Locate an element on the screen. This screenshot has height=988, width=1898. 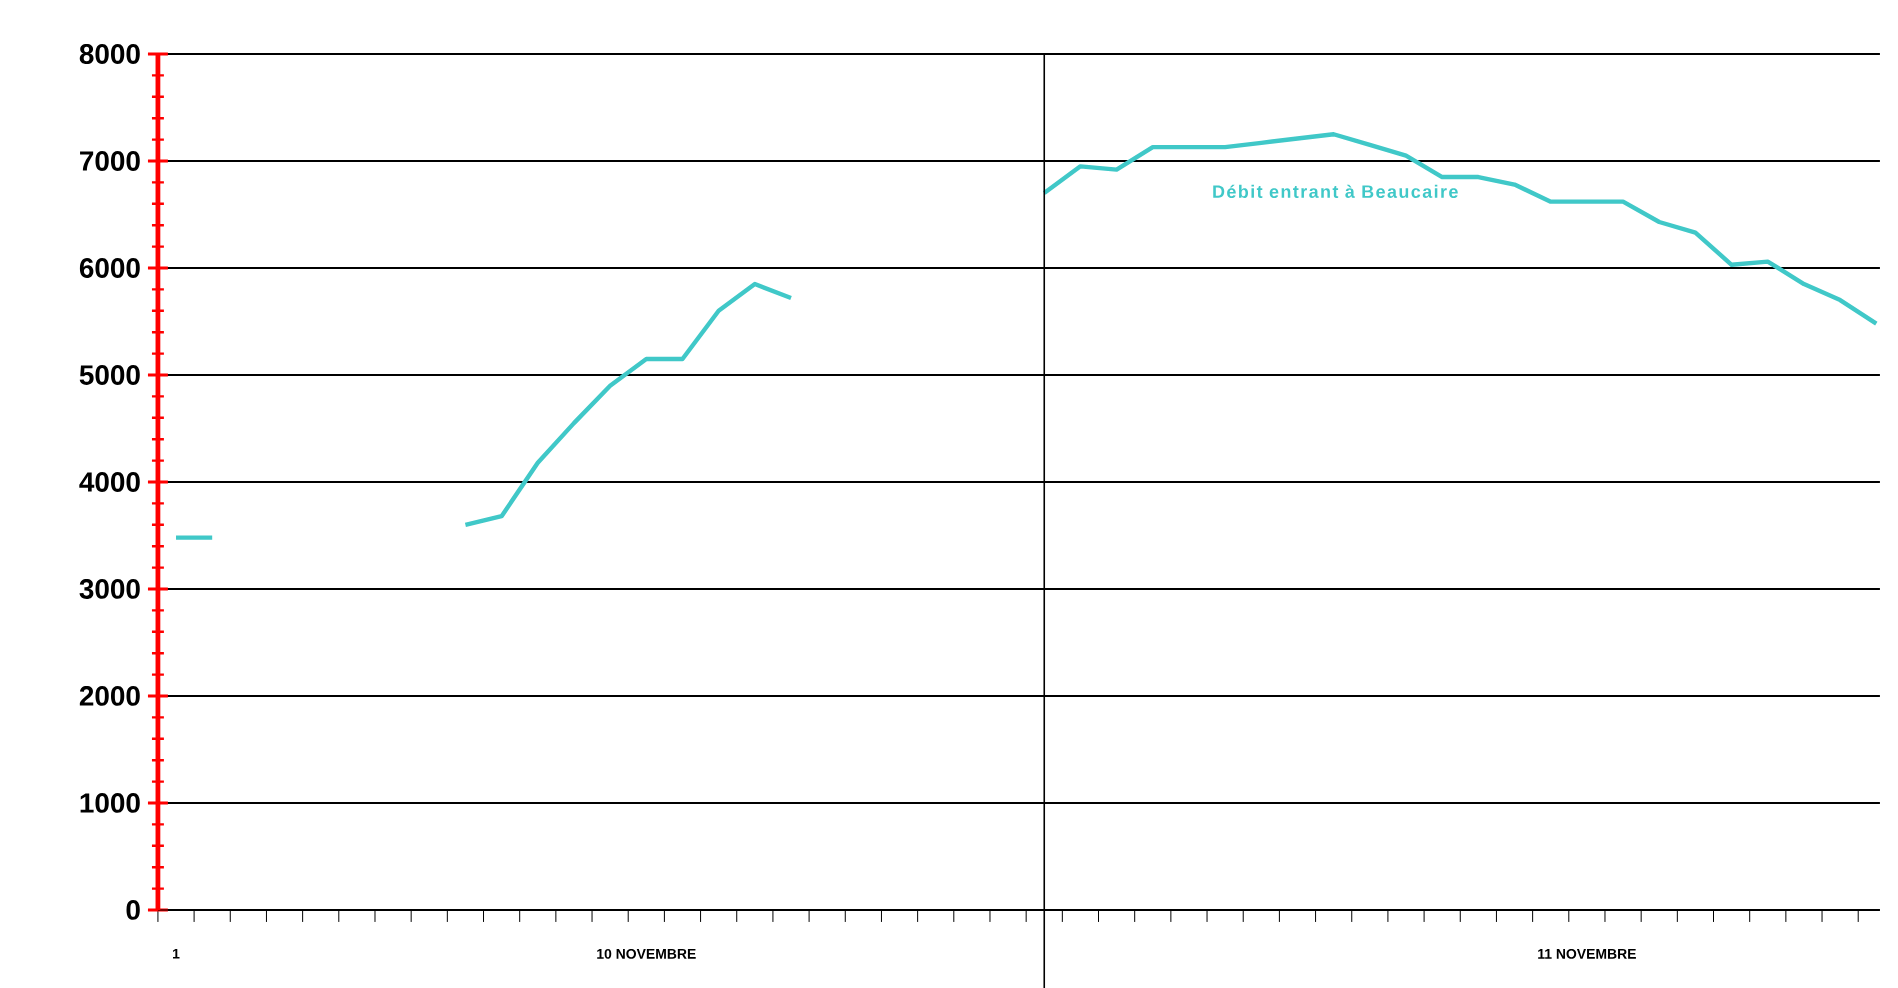
y-tick-label: 3000 is located at coordinates (109, 588).